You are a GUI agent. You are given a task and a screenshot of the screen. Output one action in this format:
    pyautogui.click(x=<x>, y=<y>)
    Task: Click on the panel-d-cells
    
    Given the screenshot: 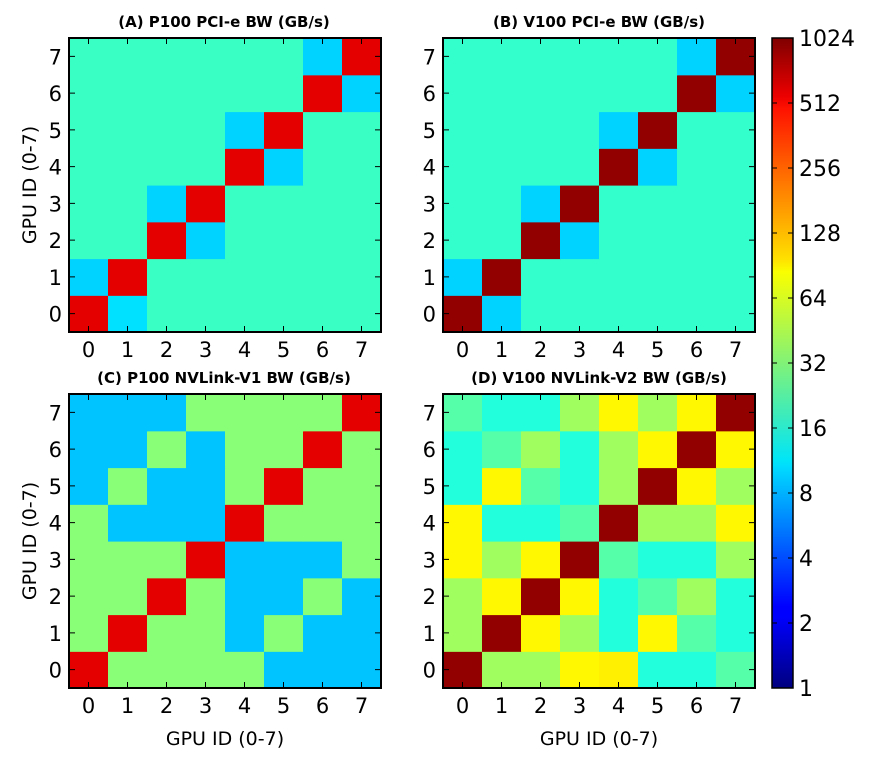 What is the action you would take?
    pyautogui.click(x=599, y=541)
    